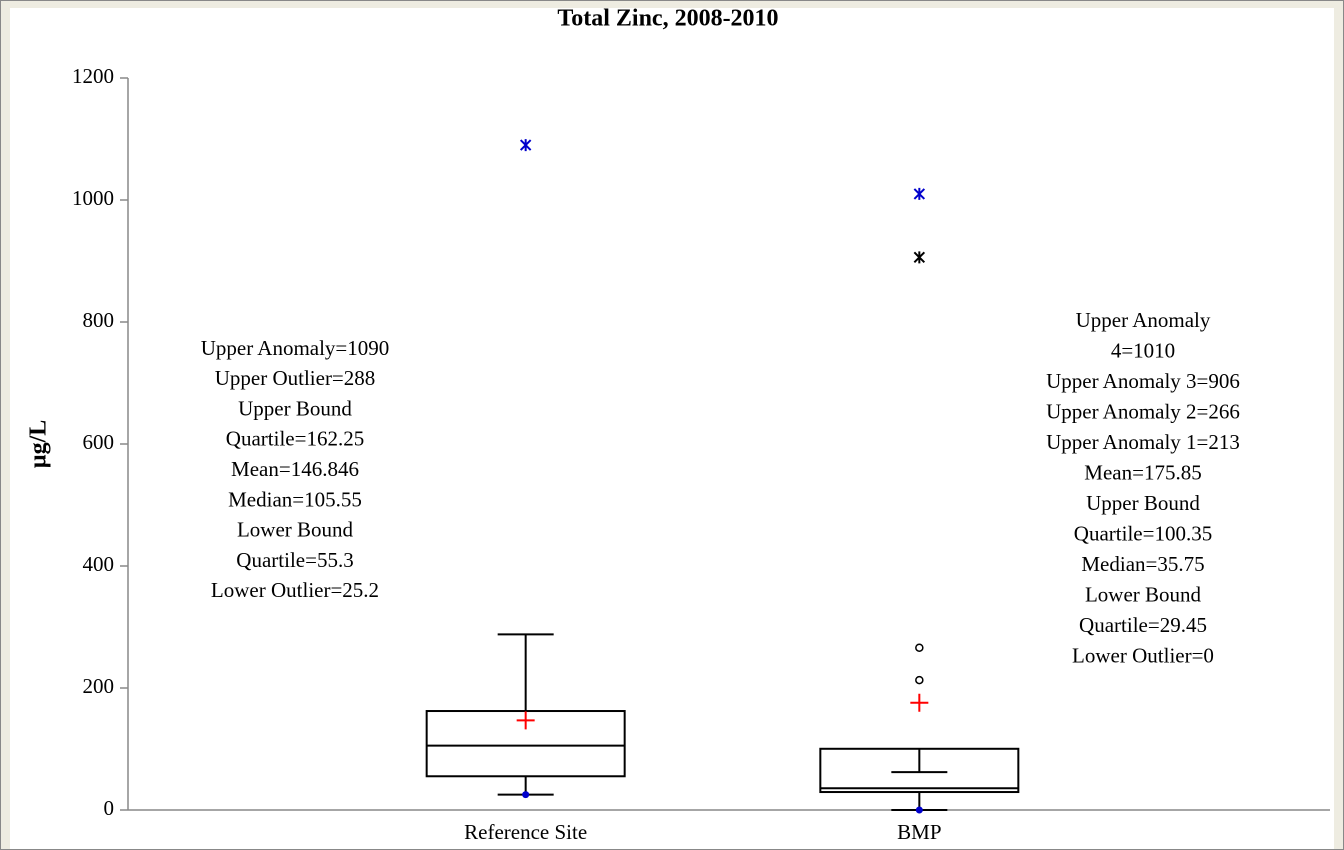  I want to click on annotation: Quartile=55.3, so click(294, 560).